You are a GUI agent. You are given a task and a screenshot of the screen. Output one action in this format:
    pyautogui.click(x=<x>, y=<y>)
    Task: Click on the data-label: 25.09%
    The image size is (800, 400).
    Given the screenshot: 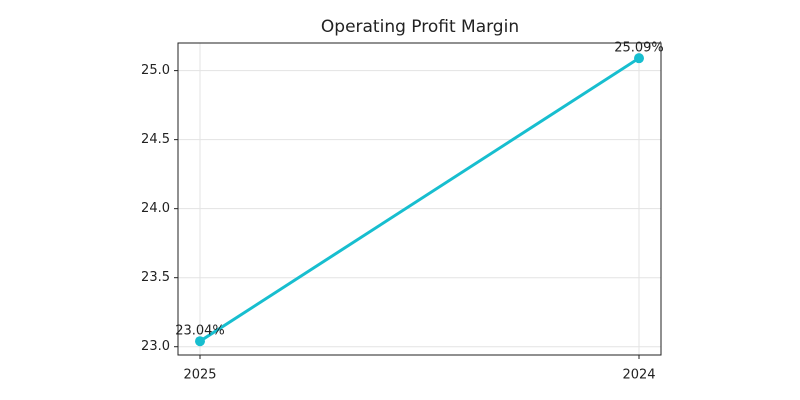 What is the action you would take?
    pyautogui.click(x=639, y=48)
    